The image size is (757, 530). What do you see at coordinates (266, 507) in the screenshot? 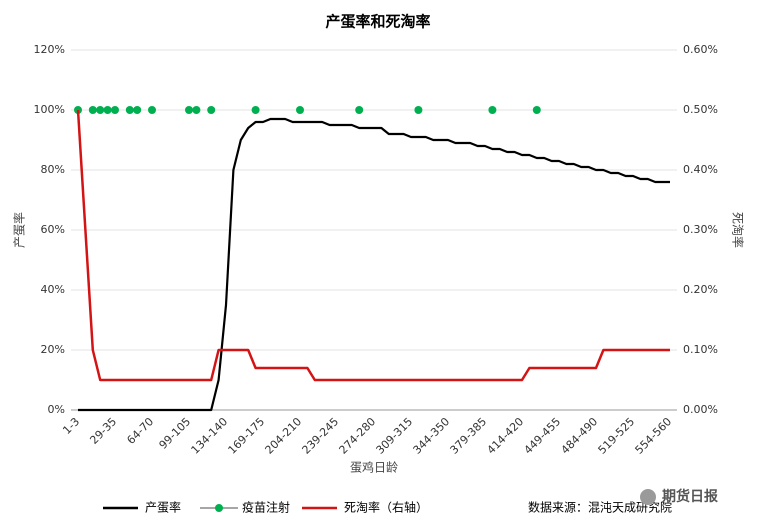
I see `legend-label: 疫苗注射` at bounding box center [266, 507].